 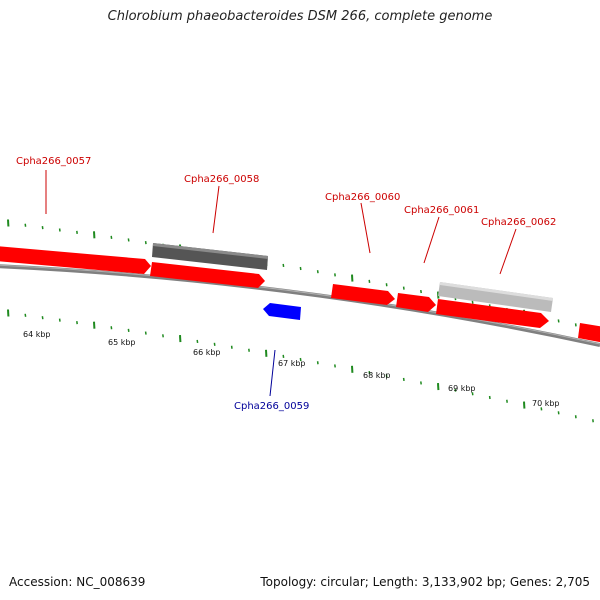 I want to click on kbp-label-68: 68 kbp, so click(x=377, y=375).